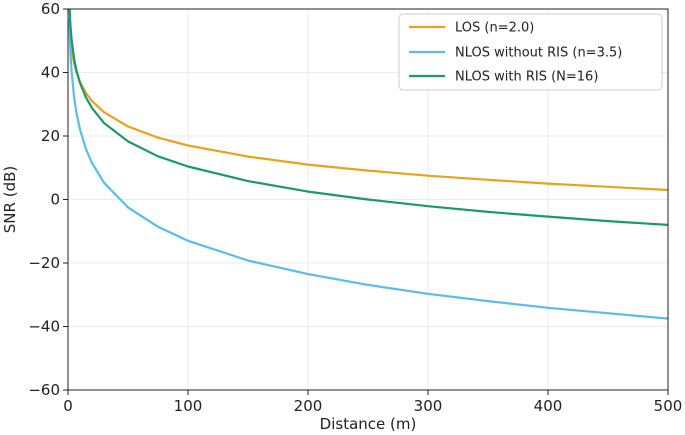 The width and height of the screenshot is (685, 435). Describe the element at coordinates (55, 200) in the screenshot. I see `y-tick-label: 0` at that location.